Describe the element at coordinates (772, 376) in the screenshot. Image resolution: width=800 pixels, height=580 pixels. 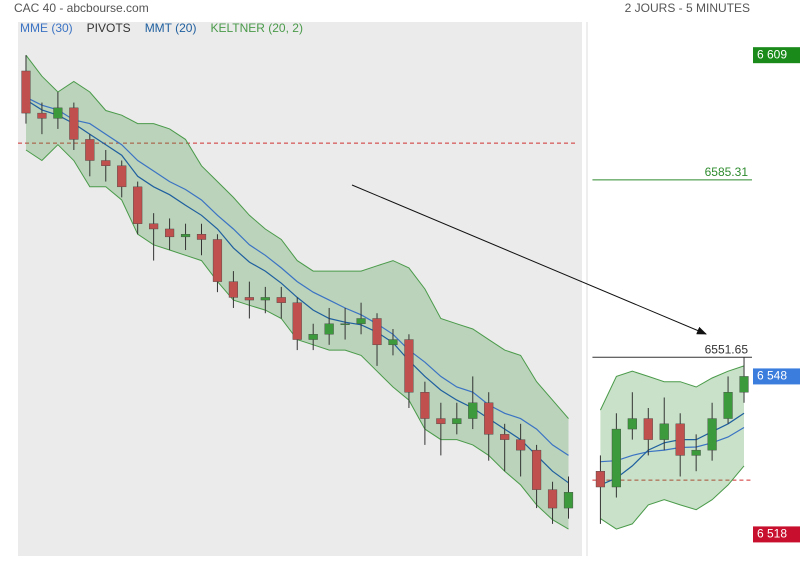
I see `price-tag-label: 6 548` at that location.